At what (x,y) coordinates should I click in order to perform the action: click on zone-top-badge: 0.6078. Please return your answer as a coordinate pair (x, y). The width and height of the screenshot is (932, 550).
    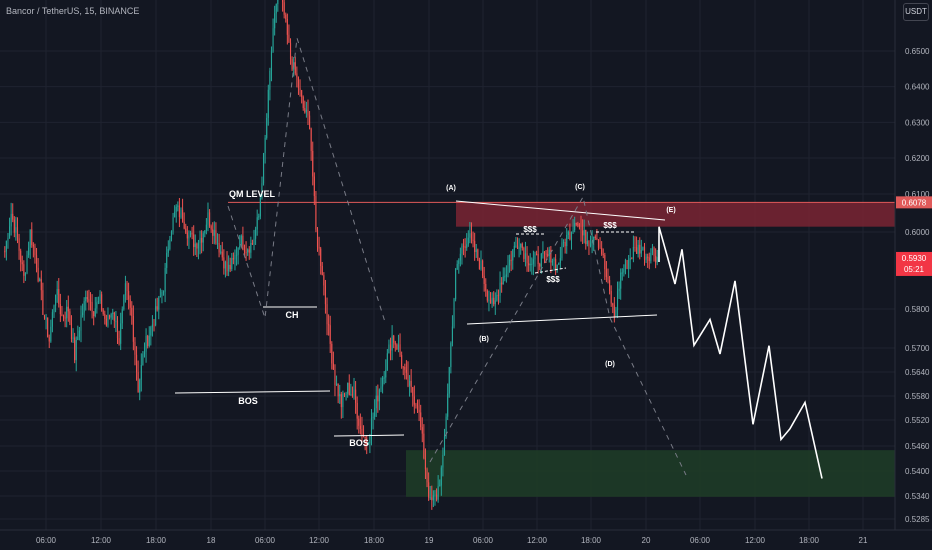
    Looking at the image, I should click on (914, 202).